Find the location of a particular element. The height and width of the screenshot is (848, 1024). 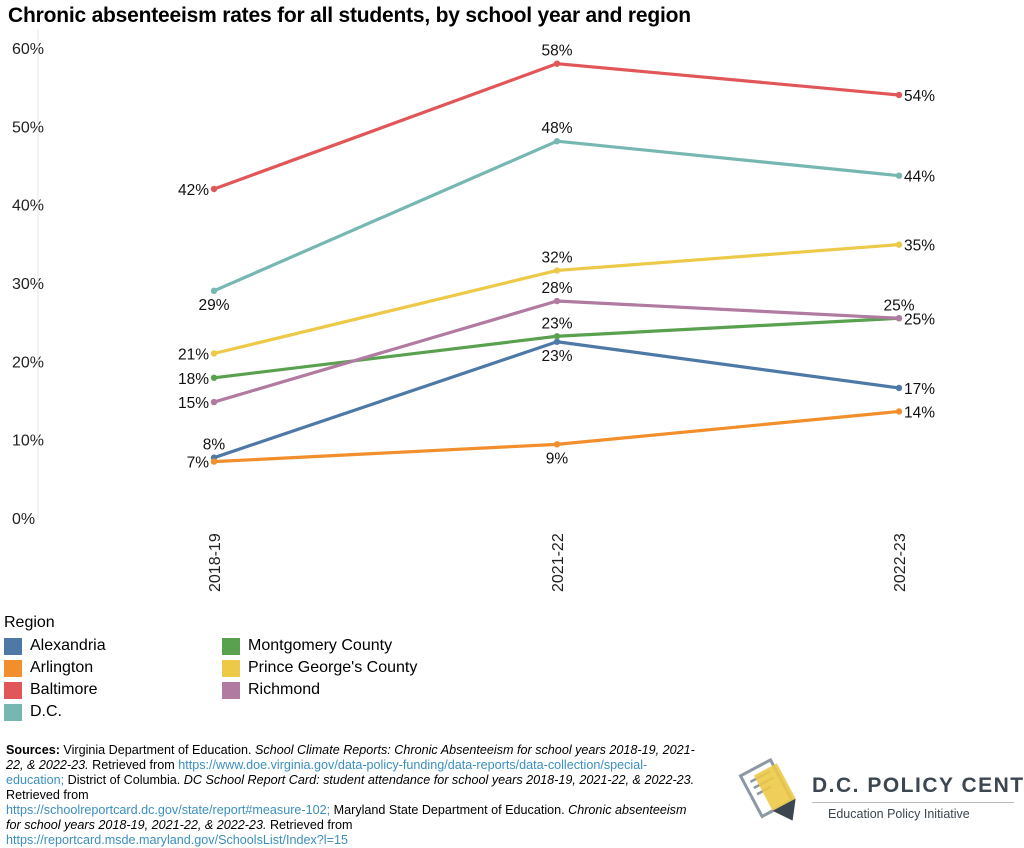

legend-label: Baltimore is located at coordinates (64, 689).